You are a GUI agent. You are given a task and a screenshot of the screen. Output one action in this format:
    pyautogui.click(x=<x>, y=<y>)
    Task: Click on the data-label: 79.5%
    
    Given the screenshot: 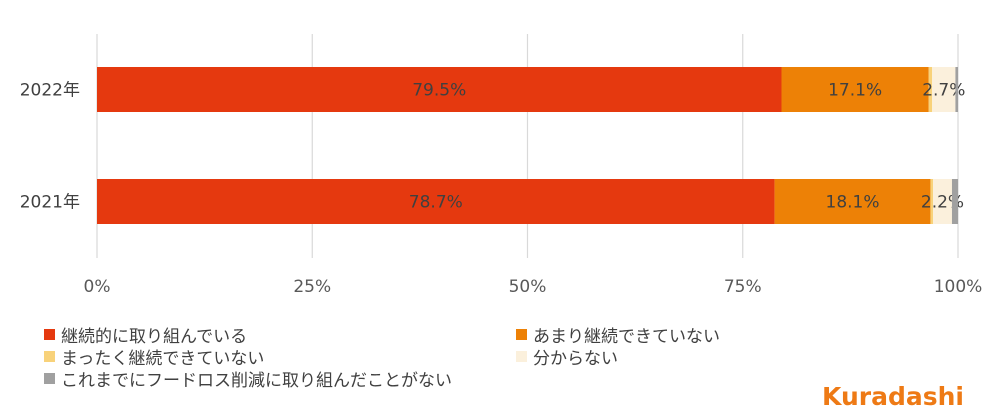 What is the action you would take?
    pyautogui.click(x=439, y=91)
    